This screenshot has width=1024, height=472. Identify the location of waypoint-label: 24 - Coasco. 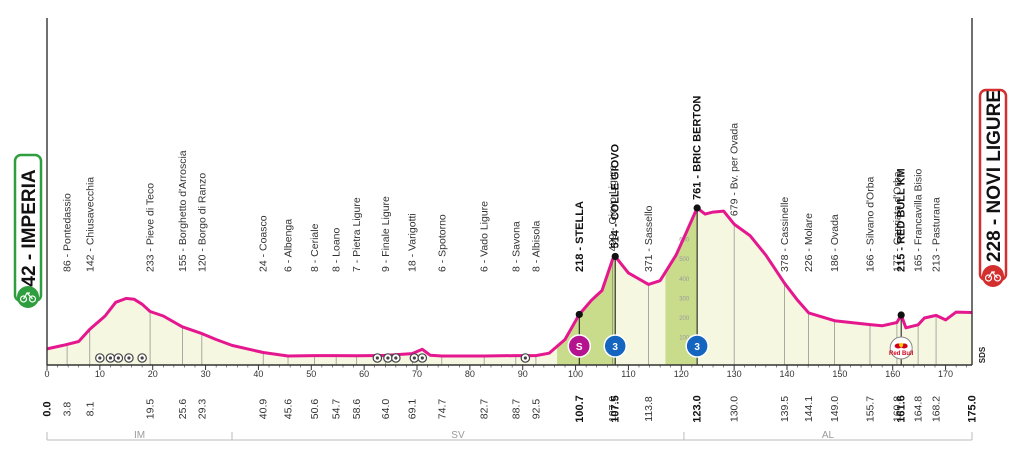
(264, 243).